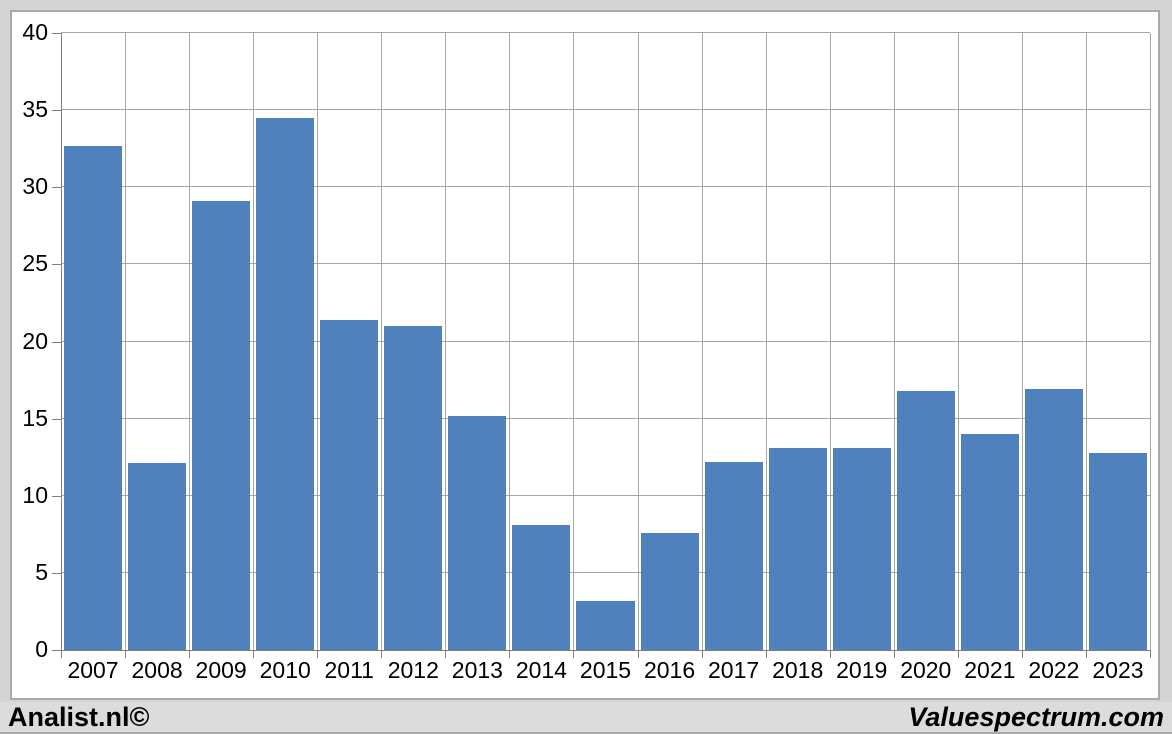 Image resolution: width=1172 pixels, height=734 pixels. What do you see at coordinates (1036, 716) in the screenshot?
I see `footer-right-brand: Valuespectrum.com` at bounding box center [1036, 716].